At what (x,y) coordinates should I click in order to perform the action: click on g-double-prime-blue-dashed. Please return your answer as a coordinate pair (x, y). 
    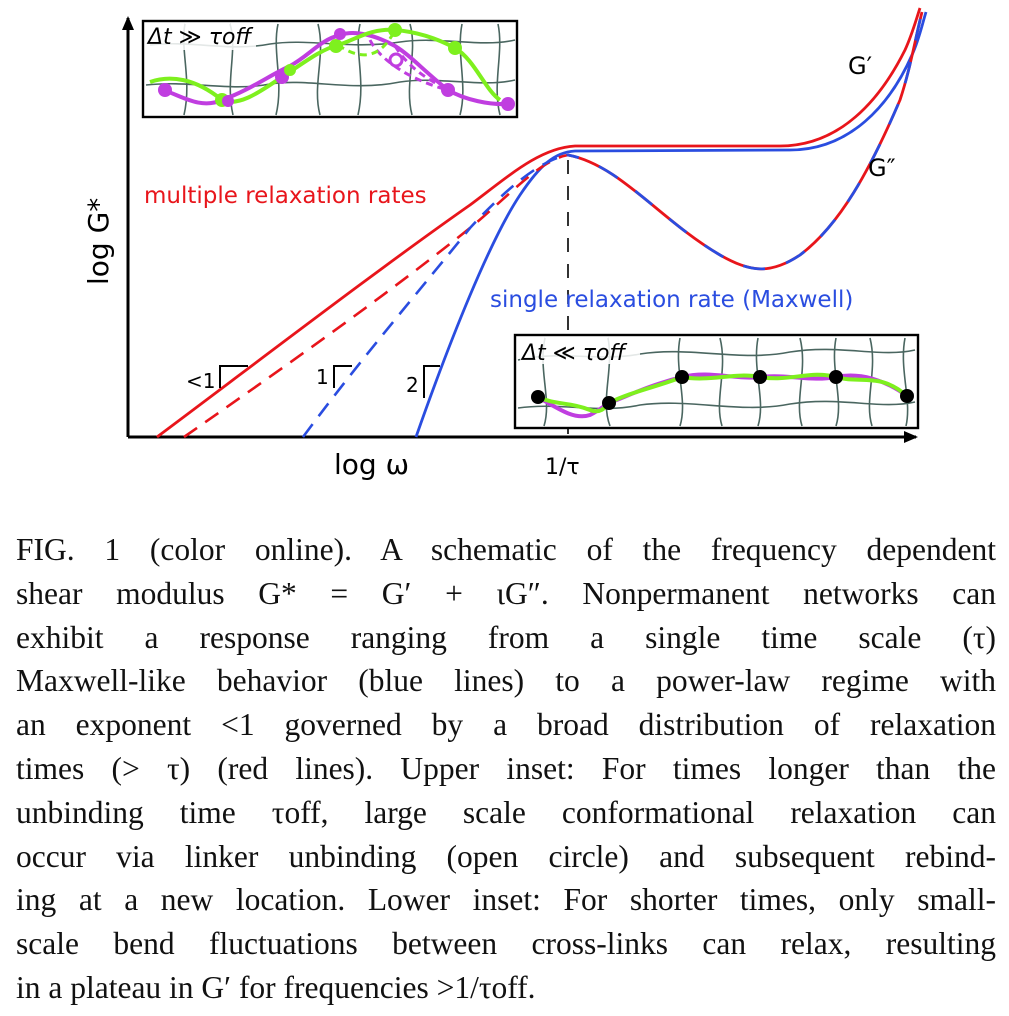
    Looking at the image, I should click on (435, 295).